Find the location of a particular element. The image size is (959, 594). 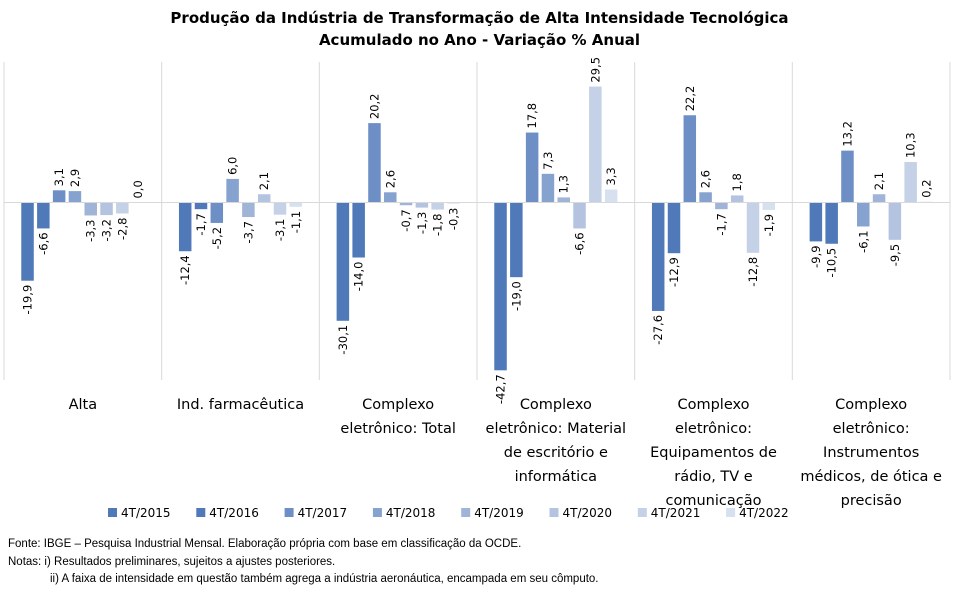

data-label: 17,8 is located at coordinates (532, 116).